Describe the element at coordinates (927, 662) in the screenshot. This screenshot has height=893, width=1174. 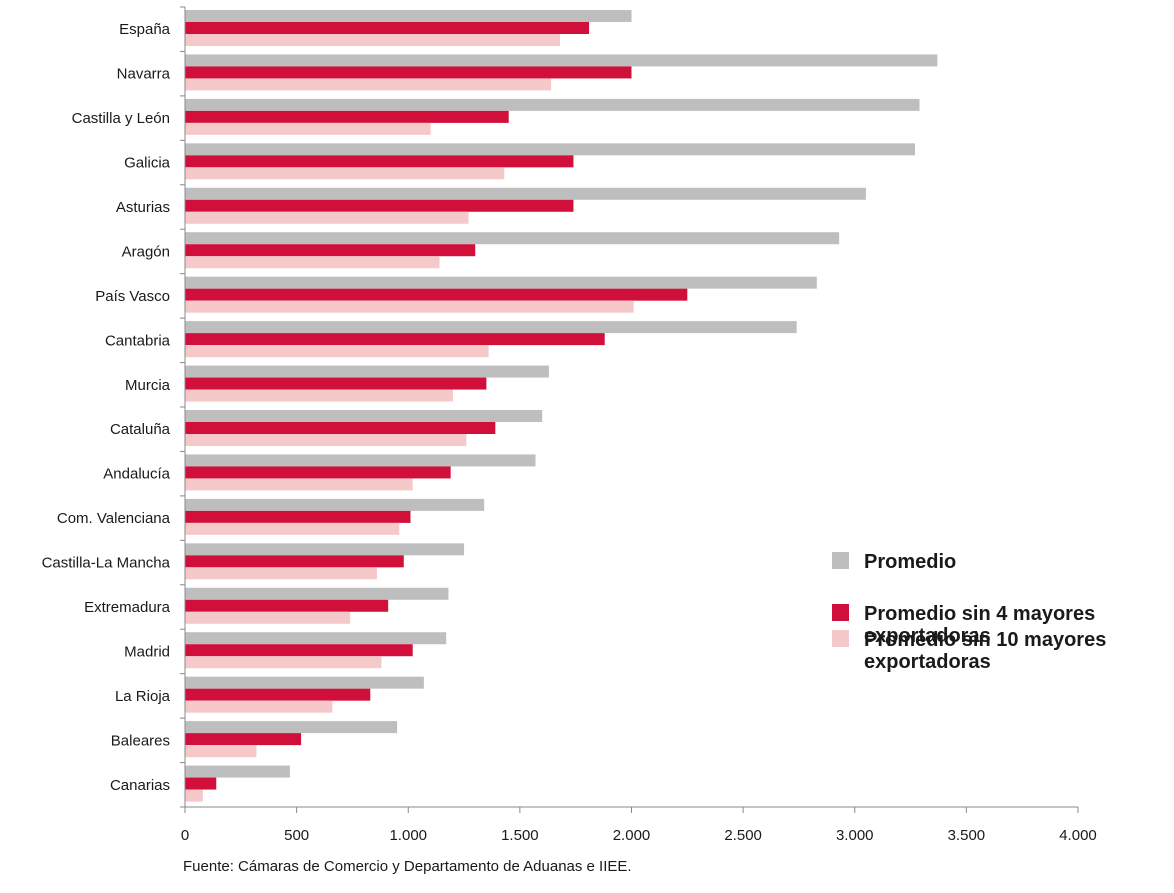
I see `legend-label-3-line-1: exportadoras` at that location.